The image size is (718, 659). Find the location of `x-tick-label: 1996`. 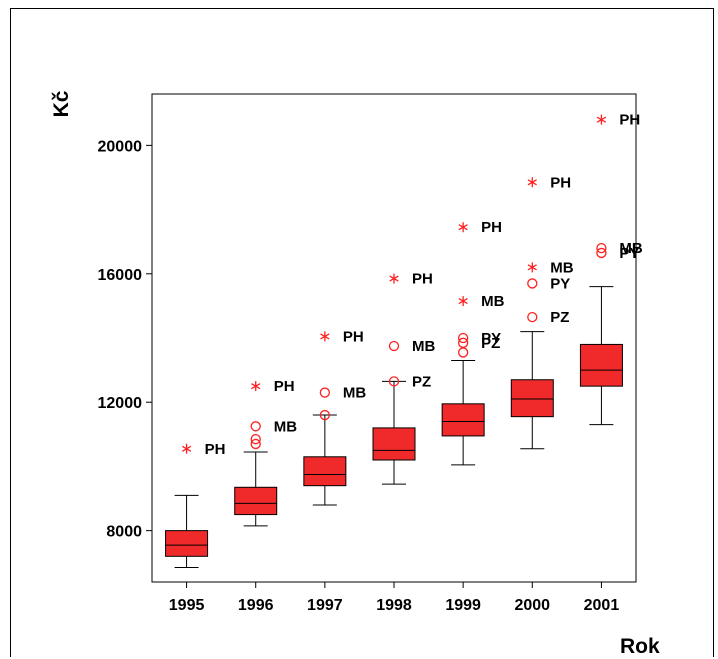

x-tick-label: 1996 is located at coordinates (256, 605).